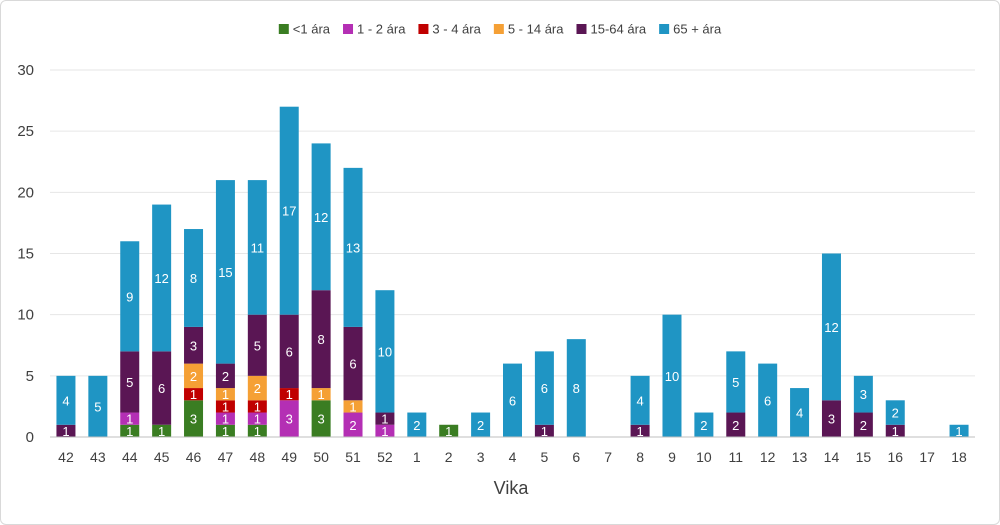 The width and height of the screenshot is (1000, 525). I want to click on x-tick-label: 44, so click(130, 457).